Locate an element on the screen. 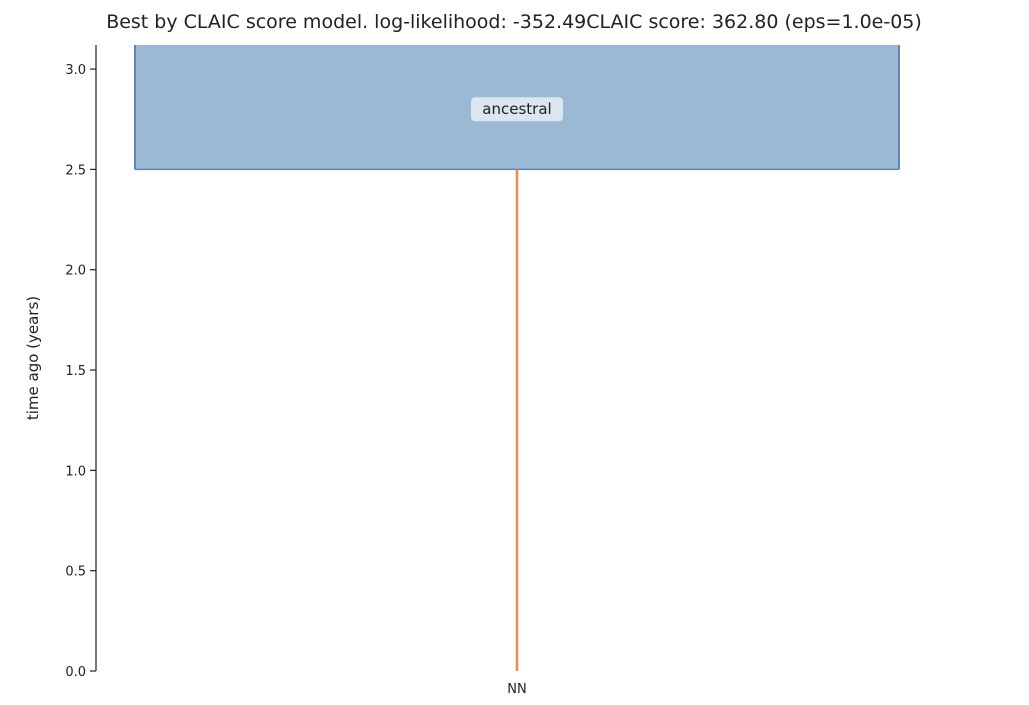 This screenshot has width=1029, height=705. nn-label: NN is located at coordinates (516, 689).